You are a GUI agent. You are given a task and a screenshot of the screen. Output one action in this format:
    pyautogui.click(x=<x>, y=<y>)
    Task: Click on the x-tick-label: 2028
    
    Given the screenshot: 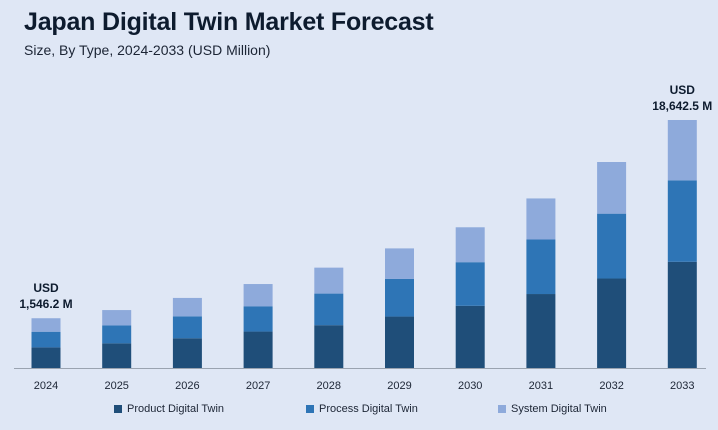 What is the action you would take?
    pyautogui.click(x=329, y=386)
    